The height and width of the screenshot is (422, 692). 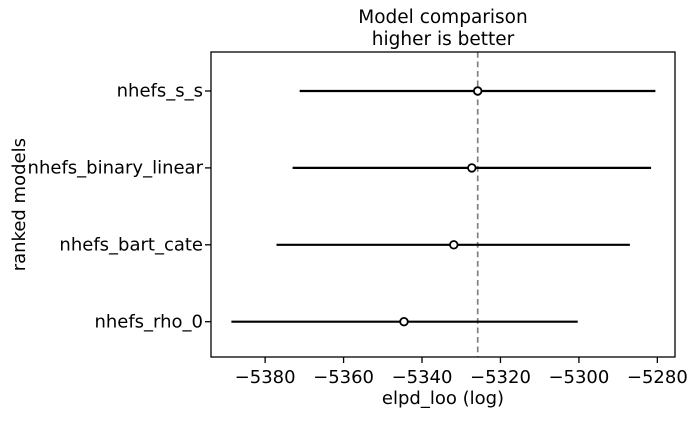 What do you see at coordinates (443, 39) in the screenshot?
I see `chart-subtitle: higher is better` at bounding box center [443, 39].